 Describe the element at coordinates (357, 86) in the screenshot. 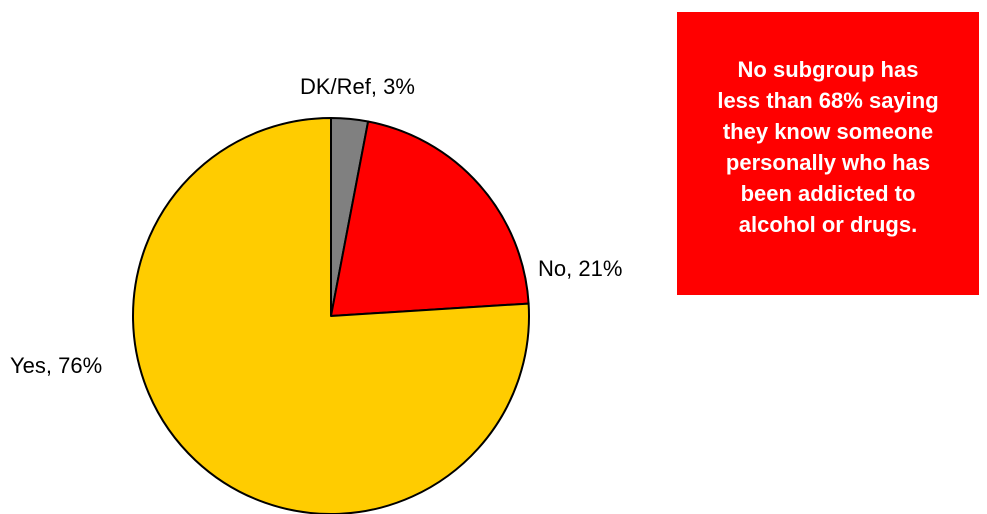

I see `slice-label-dk-ref: DK/Ref, 3%` at that location.